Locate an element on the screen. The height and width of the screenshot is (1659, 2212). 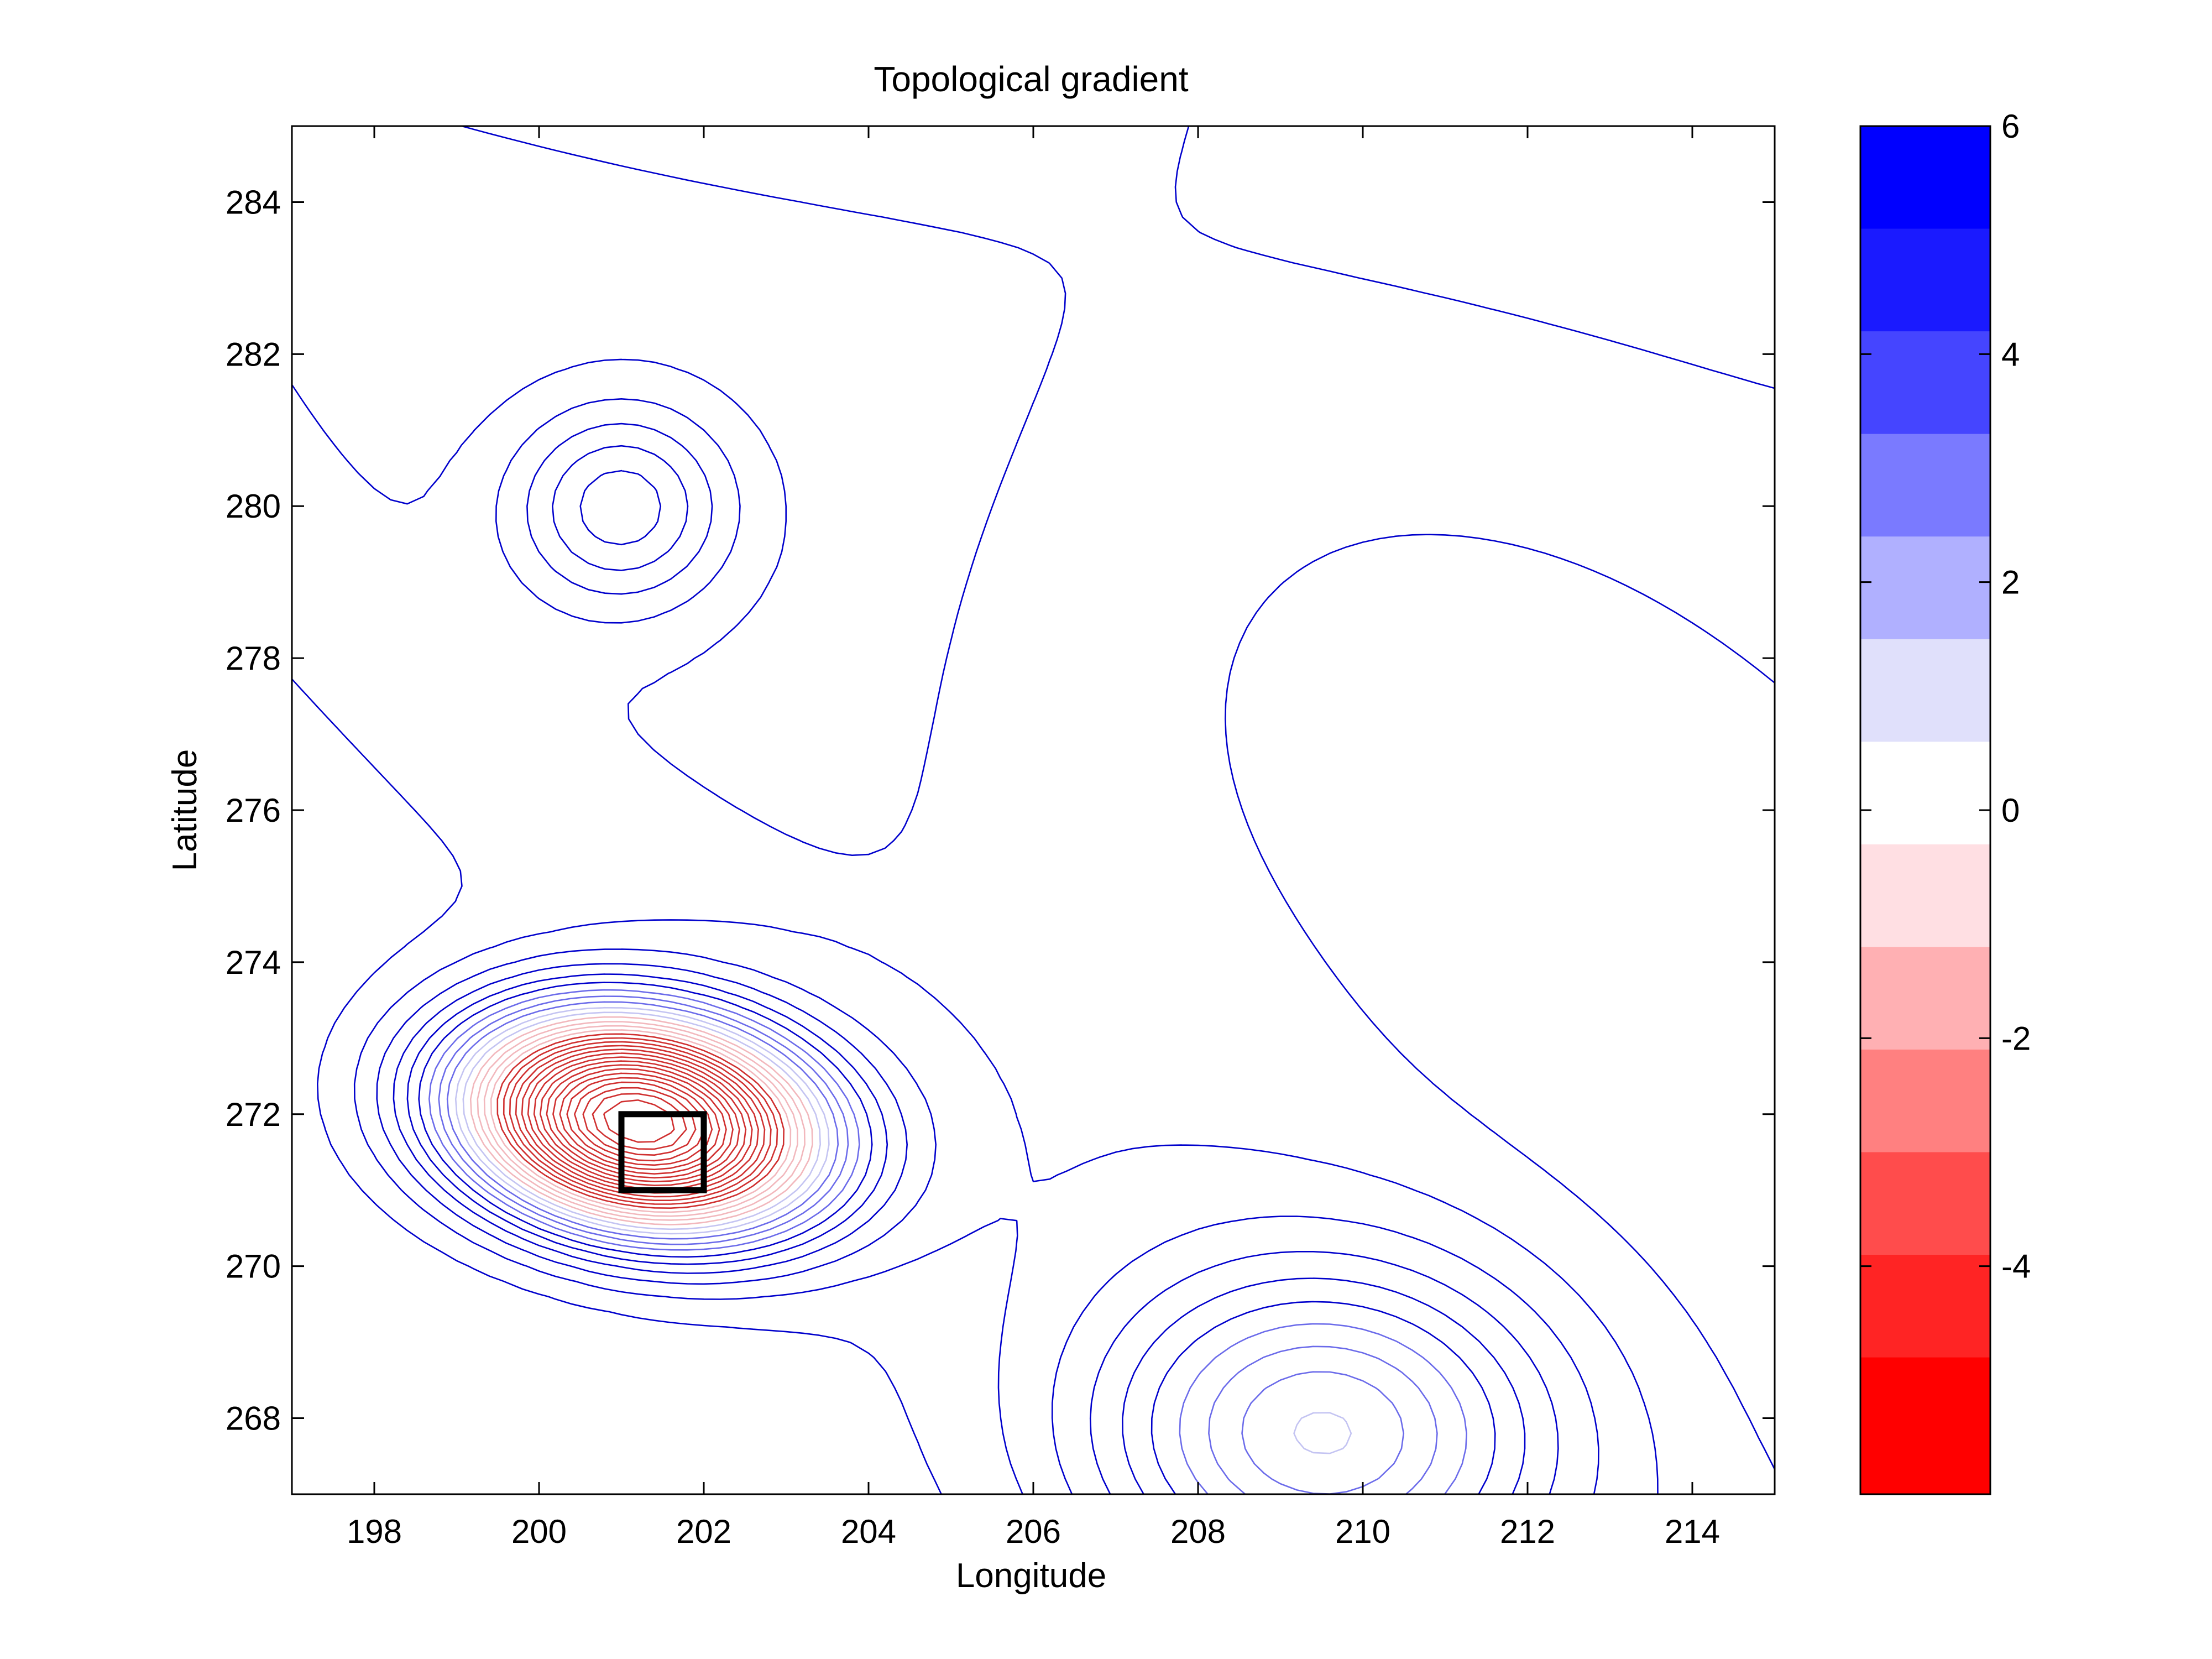
y-tick-label: 272 is located at coordinates (253, 1114).